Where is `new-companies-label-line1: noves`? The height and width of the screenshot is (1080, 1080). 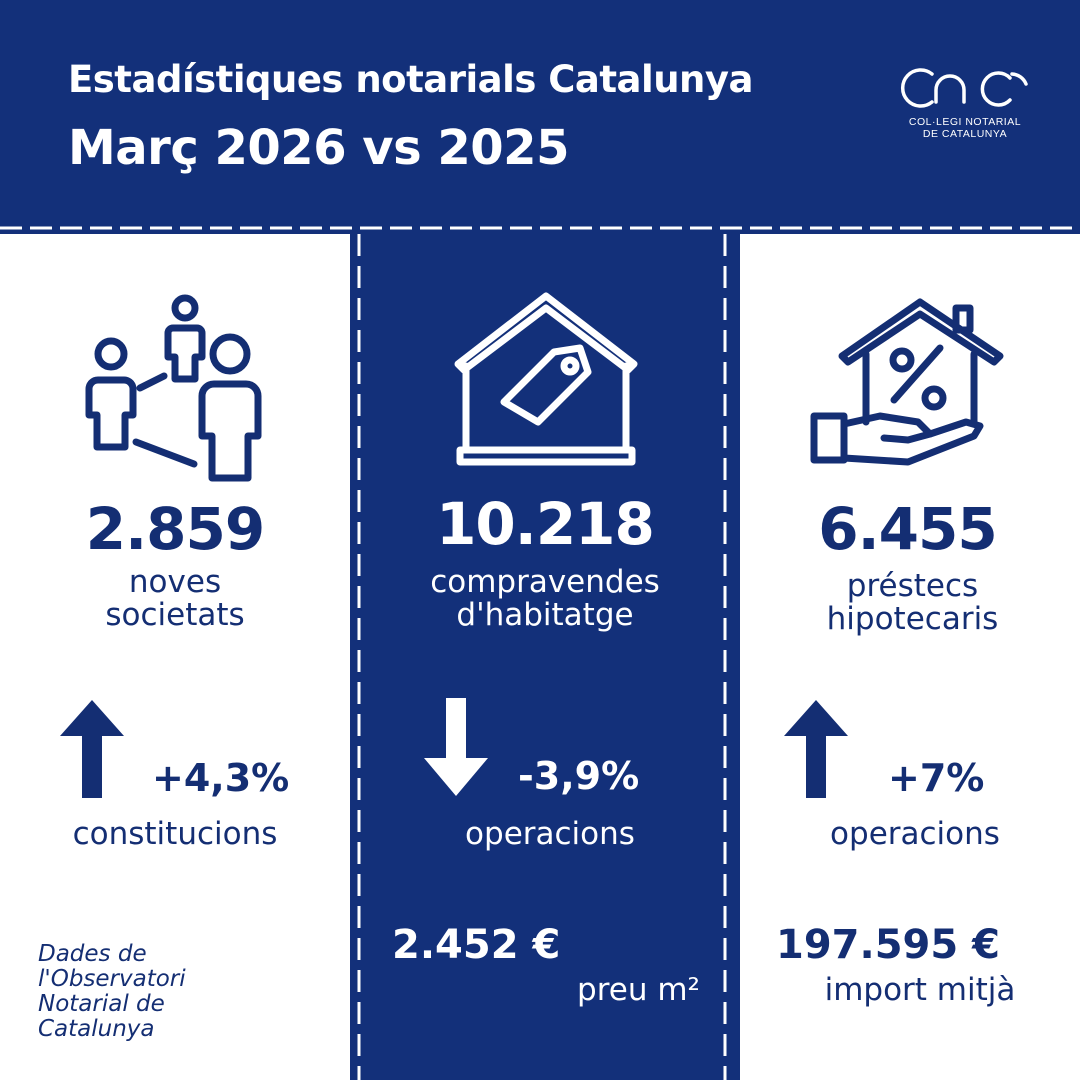 new-companies-label-line1: noves is located at coordinates (175, 582).